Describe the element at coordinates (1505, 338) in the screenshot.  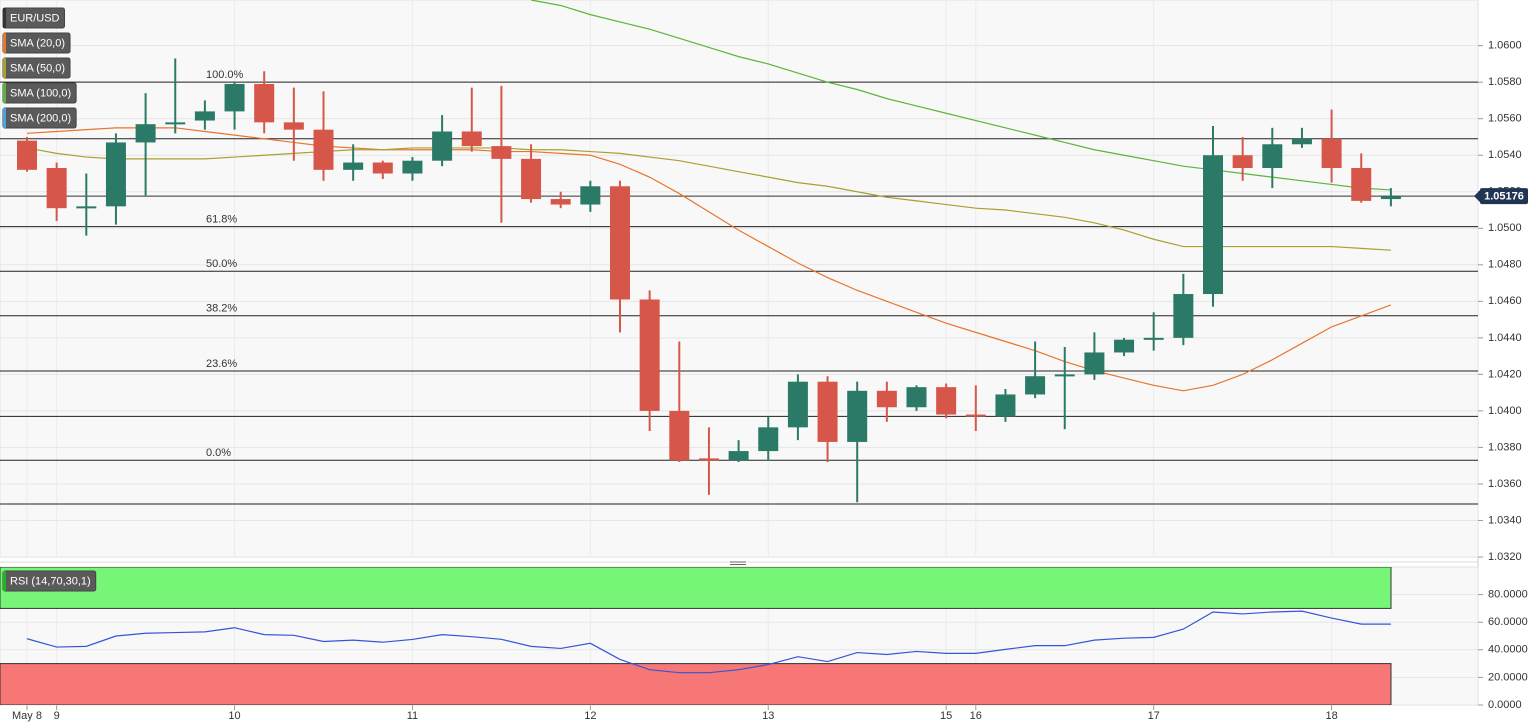
I see `y-tick-label: 1.0440` at that location.